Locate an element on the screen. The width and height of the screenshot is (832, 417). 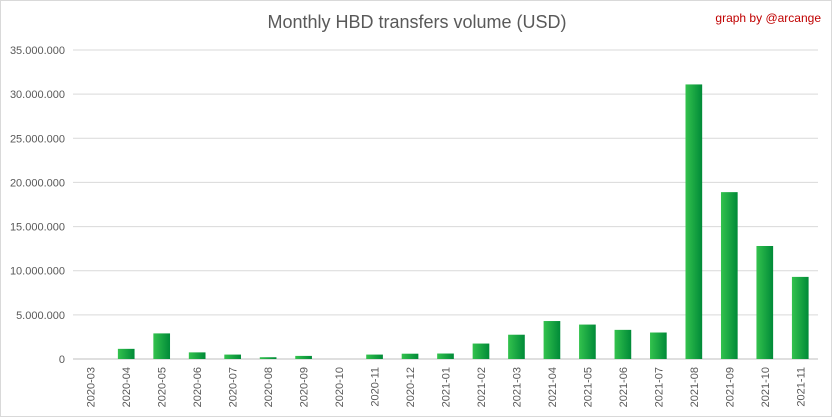
y-tick-label: 10.000.000 is located at coordinates (37, 272).